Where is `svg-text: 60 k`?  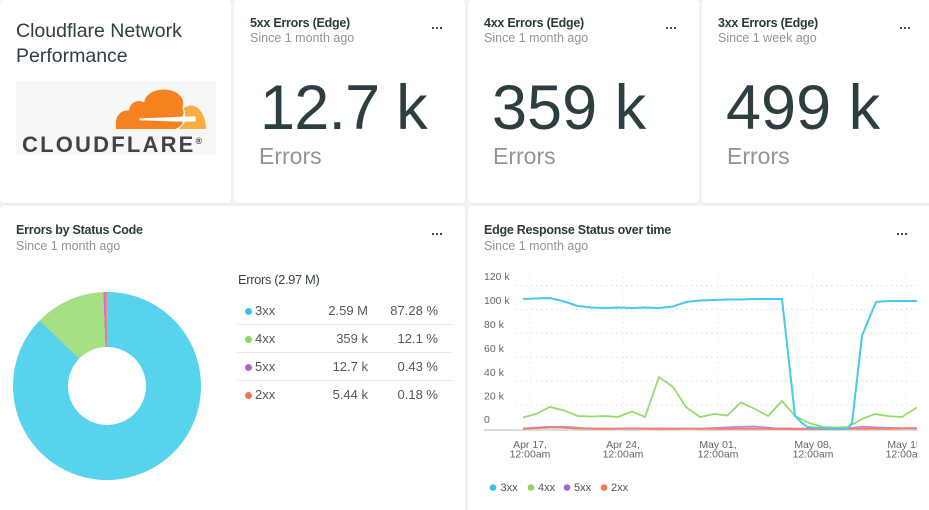 svg-text: 60 k is located at coordinates (494, 349).